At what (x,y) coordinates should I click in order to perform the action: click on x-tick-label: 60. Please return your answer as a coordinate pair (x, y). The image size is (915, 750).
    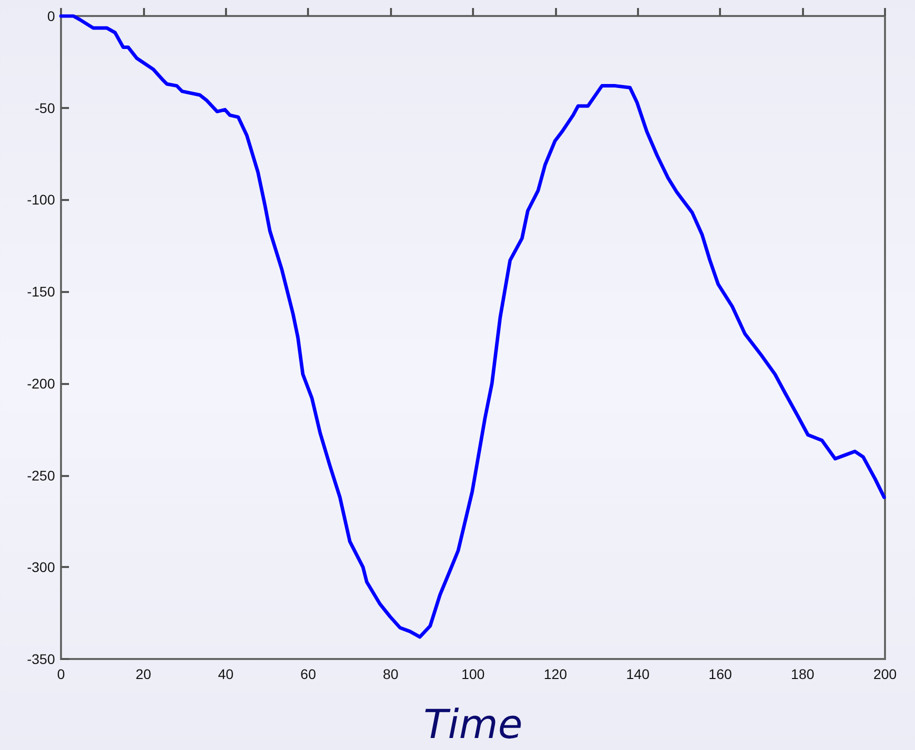
    Looking at the image, I should click on (308, 674).